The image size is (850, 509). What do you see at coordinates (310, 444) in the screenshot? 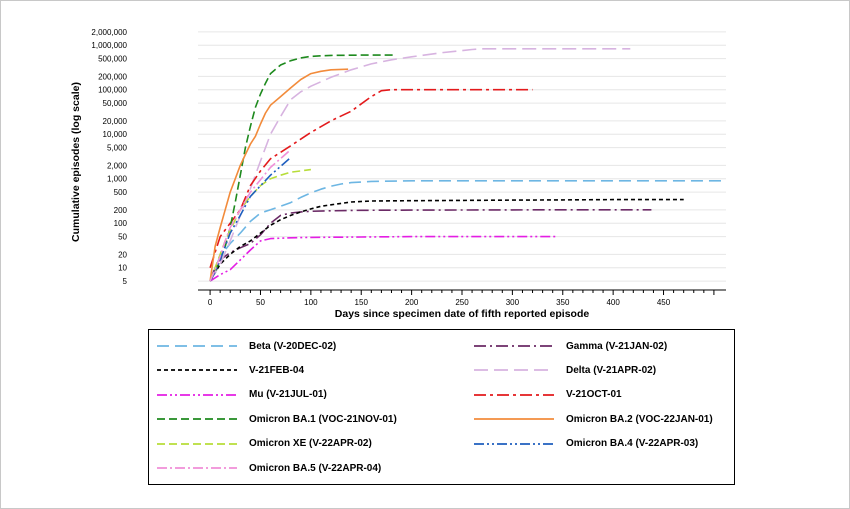
I see `legend-label: Omicron XE (V-22APR-02)` at bounding box center [310, 444].